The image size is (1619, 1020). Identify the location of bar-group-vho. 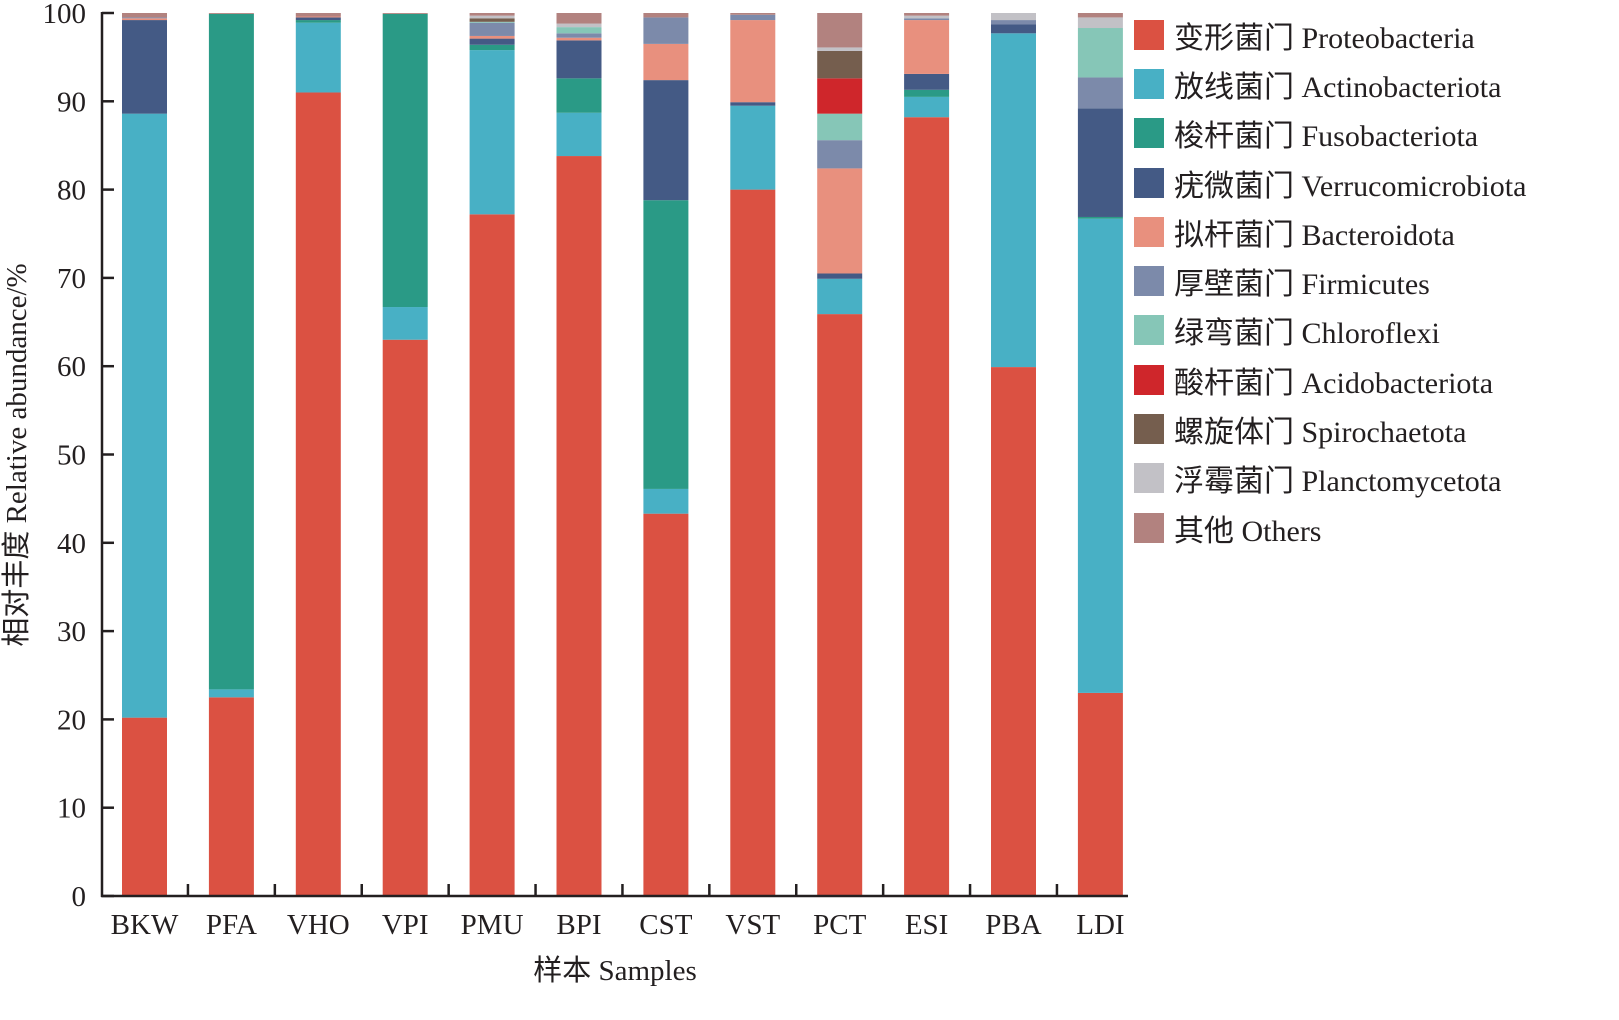
(318, 455).